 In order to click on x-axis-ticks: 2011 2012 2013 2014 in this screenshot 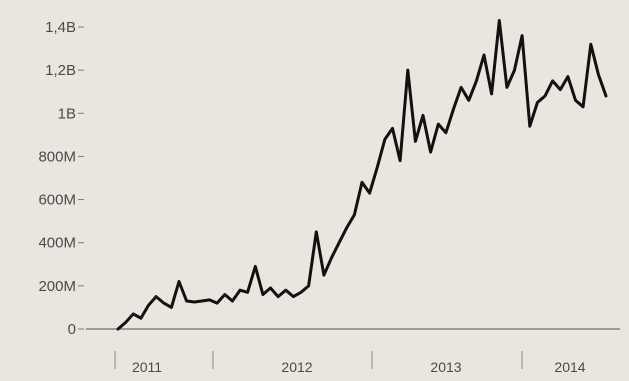, I will do `click(350, 363)`.